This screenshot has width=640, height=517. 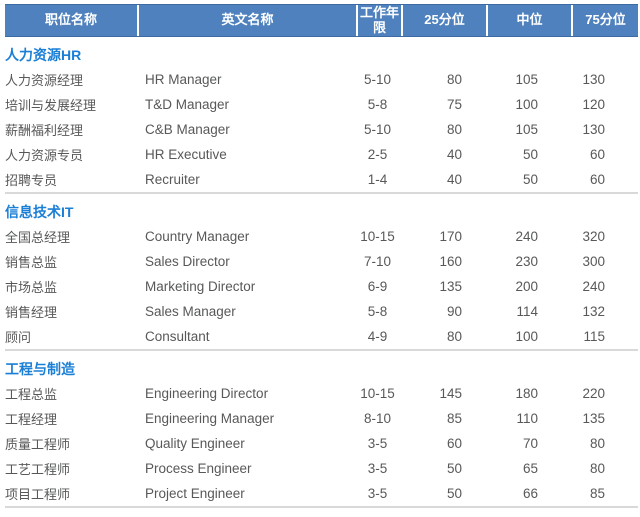 What do you see at coordinates (593, 104) in the screenshot?
I see `cell-p75: 120` at bounding box center [593, 104].